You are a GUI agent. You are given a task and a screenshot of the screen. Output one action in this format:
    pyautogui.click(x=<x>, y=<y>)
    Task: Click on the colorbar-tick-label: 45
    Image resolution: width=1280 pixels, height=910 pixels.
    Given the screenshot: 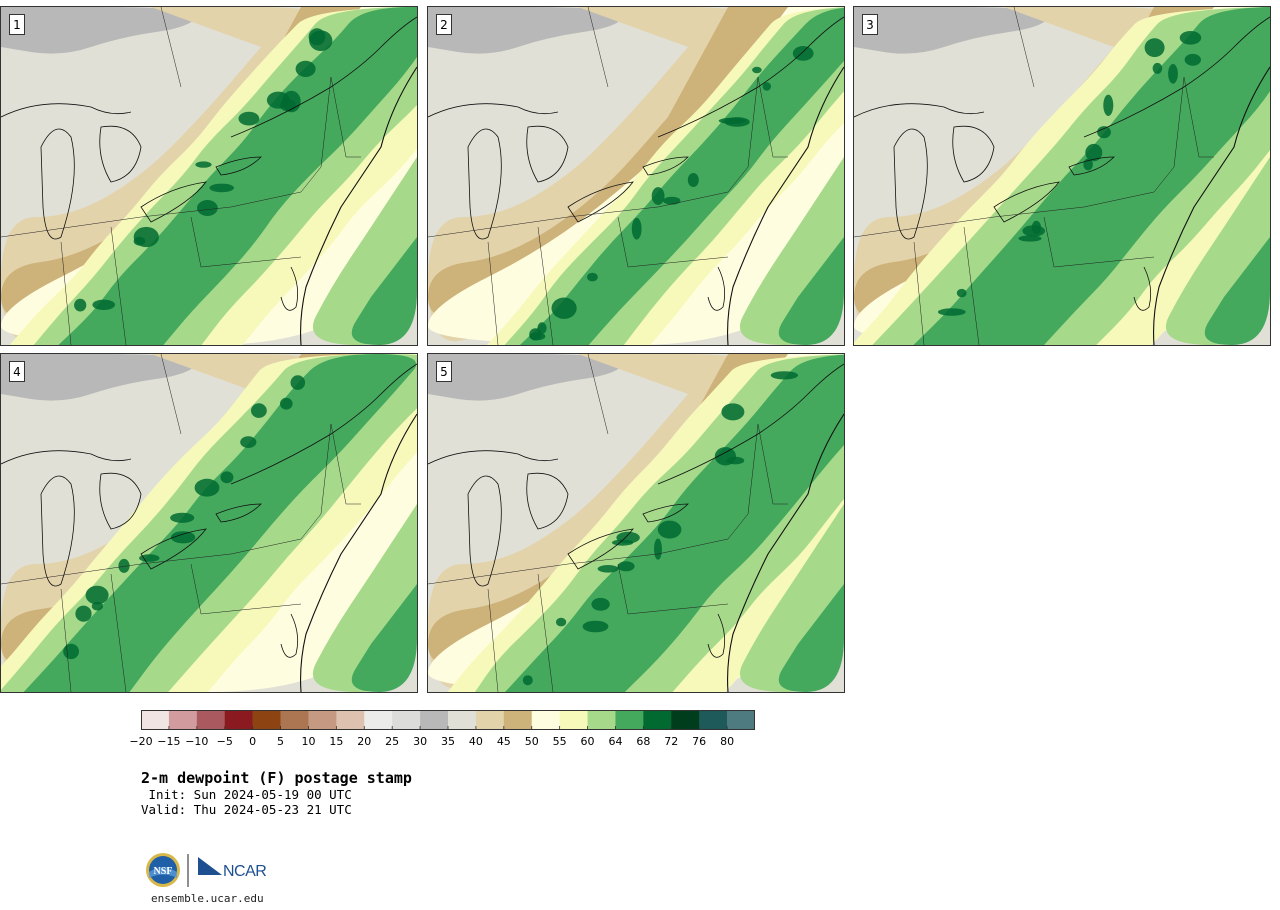 What is the action you would take?
    pyautogui.click(x=503, y=741)
    